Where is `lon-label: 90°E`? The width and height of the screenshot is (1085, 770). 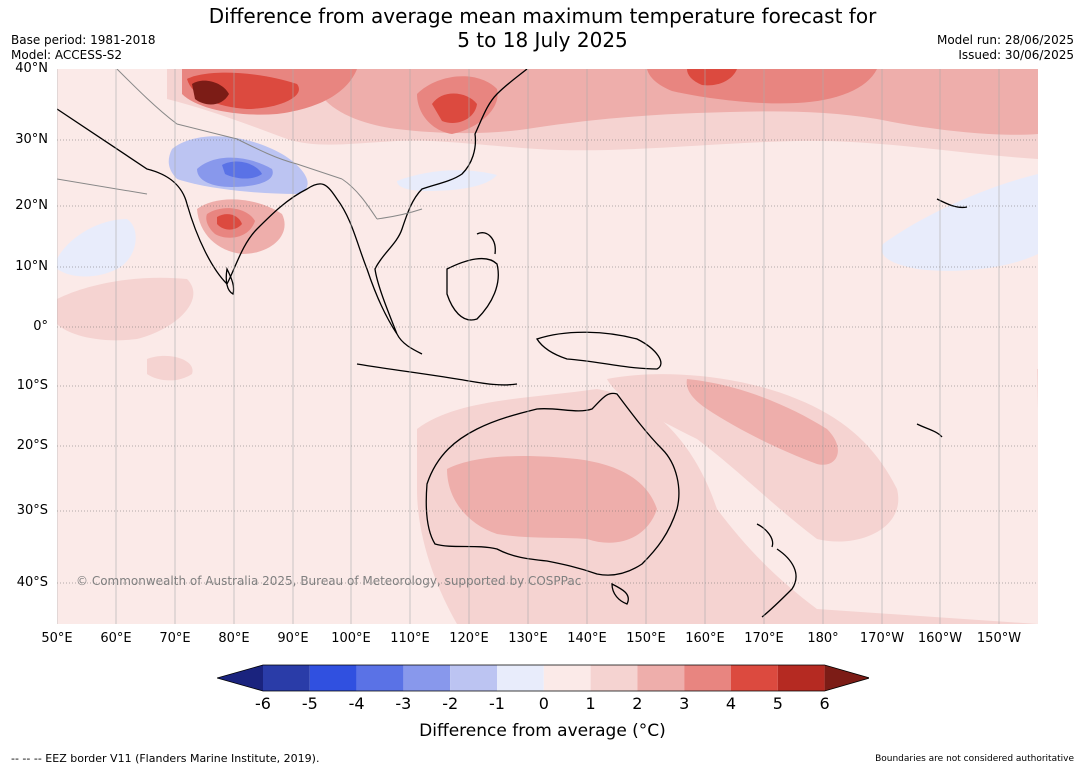
lon-label: 90°E is located at coordinates (293, 638).